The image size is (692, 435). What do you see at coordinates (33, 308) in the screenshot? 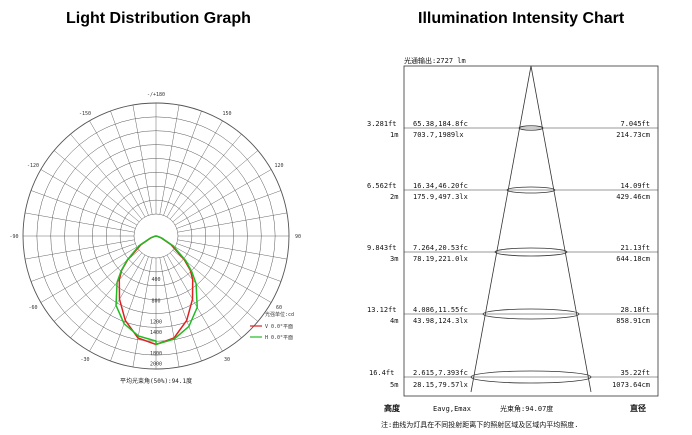
I see `angle-label: -60` at bounding box center [33, 308].